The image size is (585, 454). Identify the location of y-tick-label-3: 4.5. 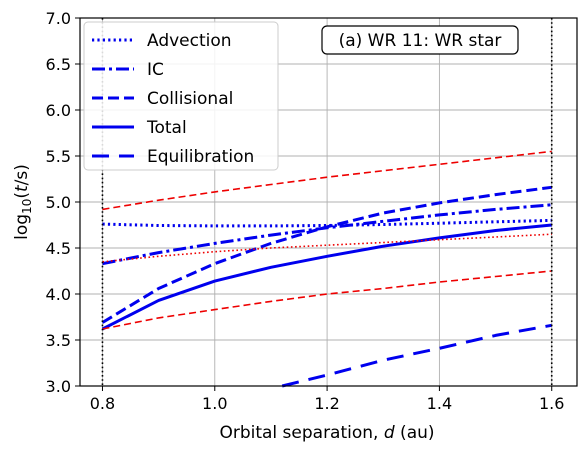
(58, 248).